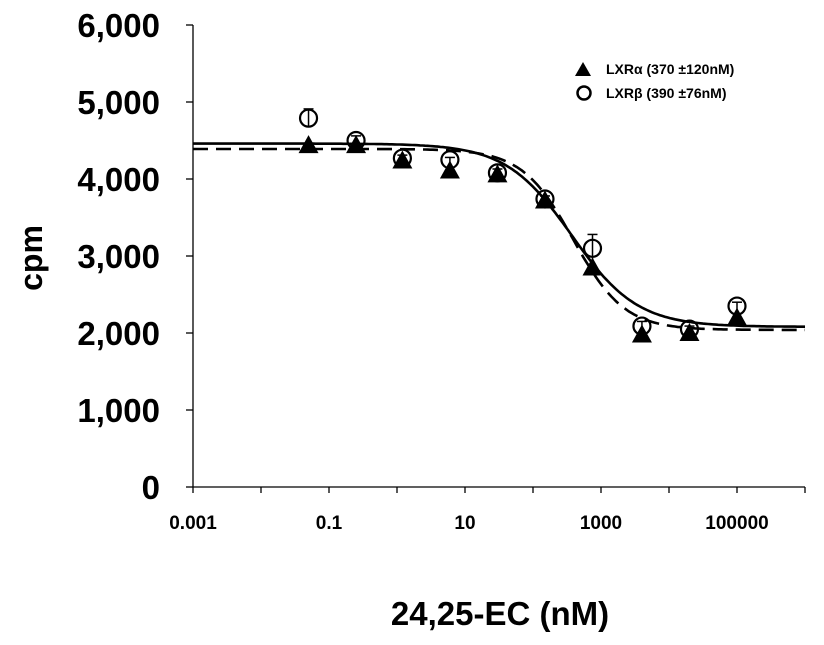  I want to click on y-tick-label: 1,000, so click(118, 410).